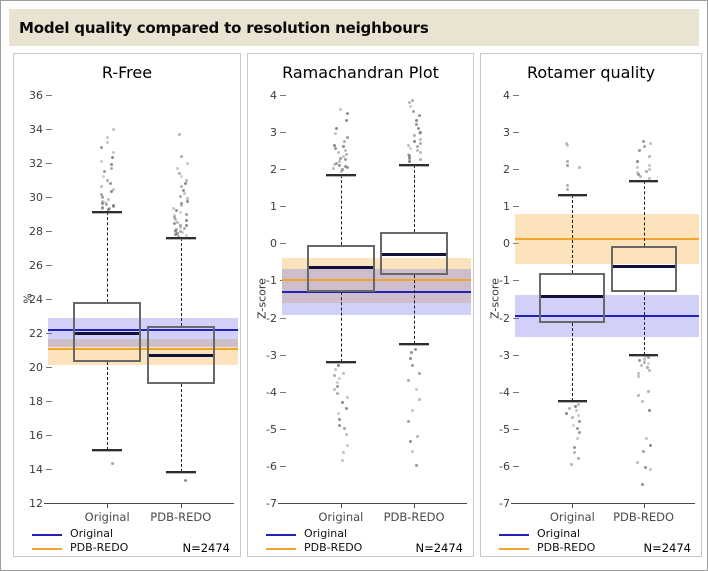 This screenshot has height=571, width=708. What do you see at coordinates (36, 469) in the screenshot?
I see `y-tick-label: 14` at bounding box center [36, 469].